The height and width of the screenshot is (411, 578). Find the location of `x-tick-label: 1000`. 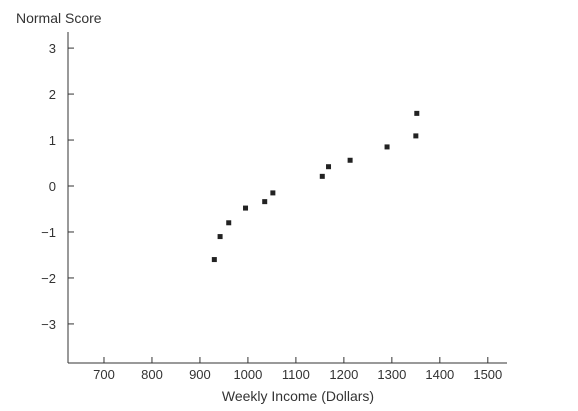

x-tick-label: 1000 is located at coordinates (247, 374).